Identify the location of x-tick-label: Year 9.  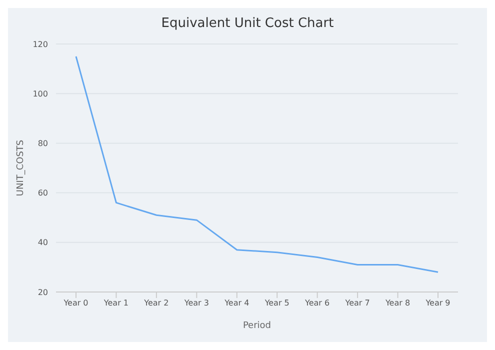
(437, 303).